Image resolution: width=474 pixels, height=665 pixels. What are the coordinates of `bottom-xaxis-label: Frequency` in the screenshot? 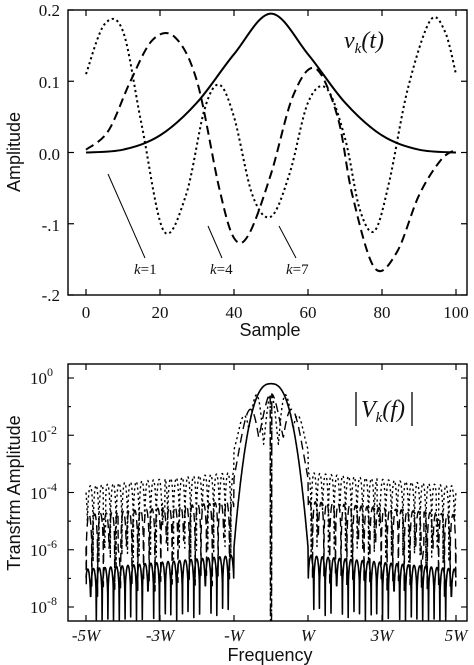 It's located at (269, 655).